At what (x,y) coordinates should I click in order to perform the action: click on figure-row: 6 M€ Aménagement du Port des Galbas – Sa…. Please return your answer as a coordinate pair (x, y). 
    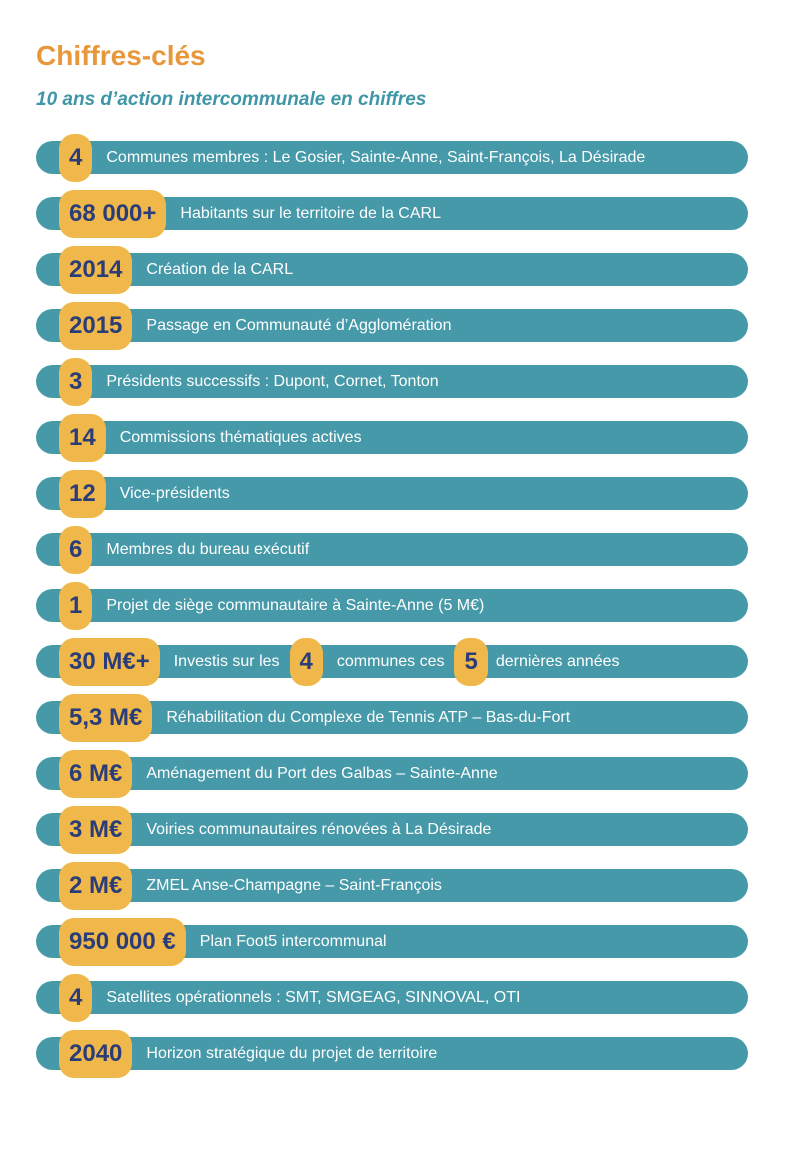
    Looking at the image, I should click on (392, 774).